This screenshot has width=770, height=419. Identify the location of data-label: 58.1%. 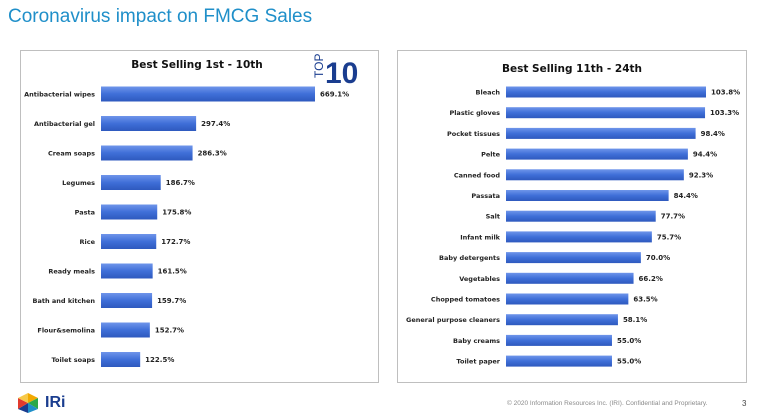
(635, 320).